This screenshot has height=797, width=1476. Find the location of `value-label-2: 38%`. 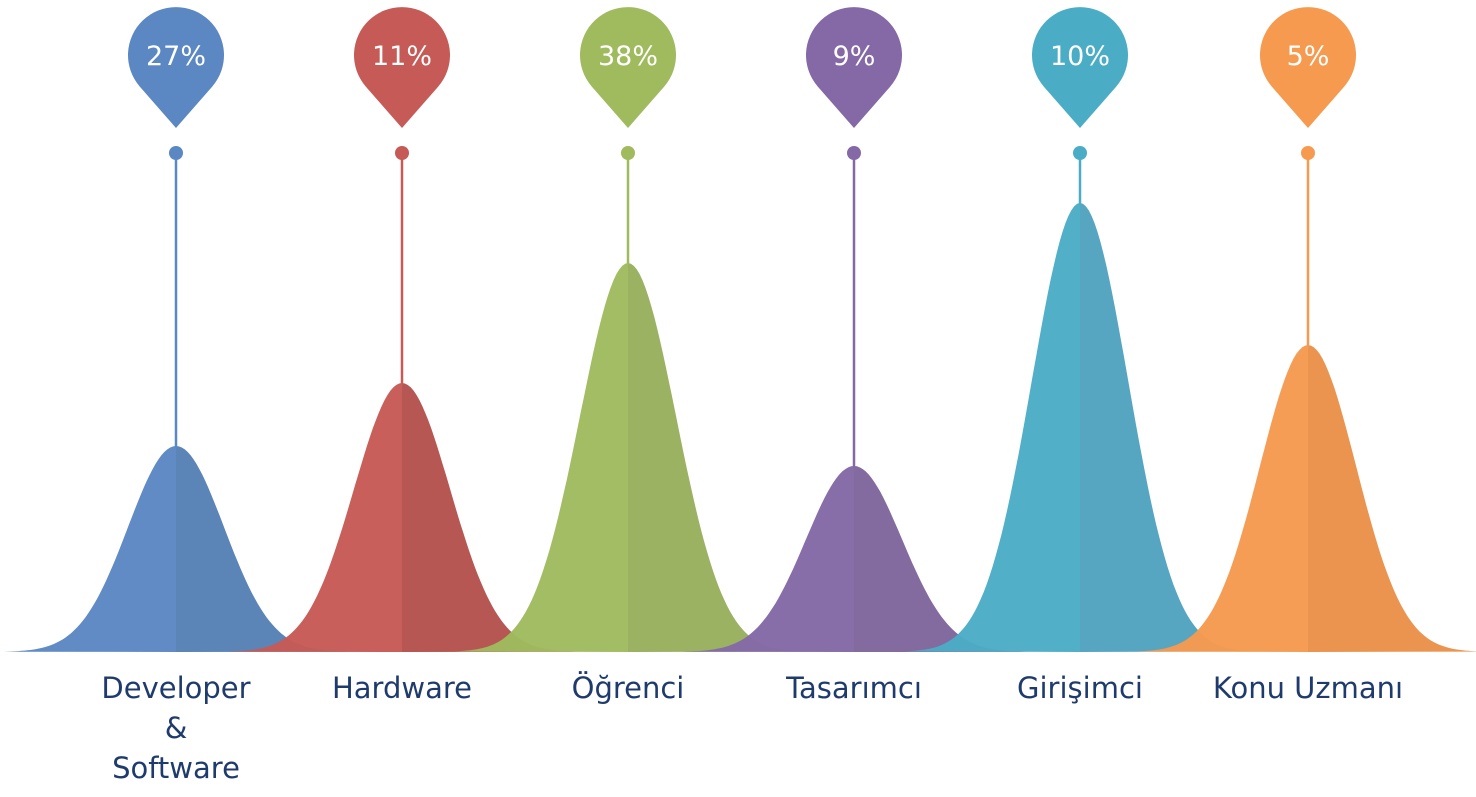

value-label-2: 38% is located at coordinates (628, 56).